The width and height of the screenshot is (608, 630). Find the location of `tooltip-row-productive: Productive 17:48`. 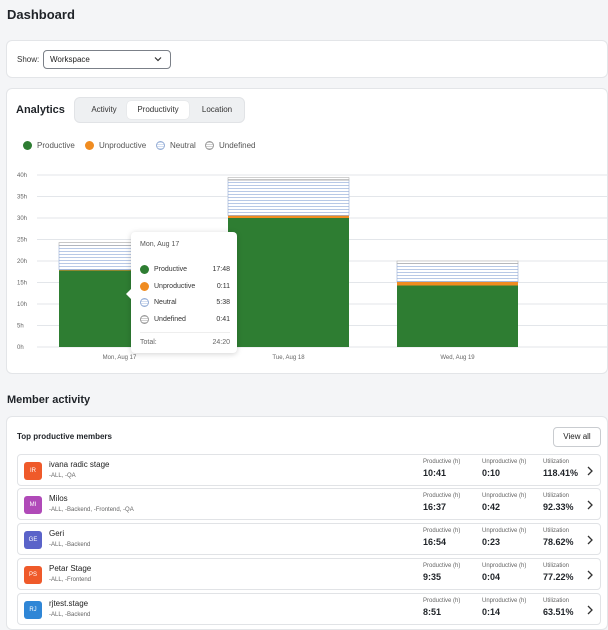

tooltip-row-productive: Productive 17:48 is located at coordinates (185, 270).